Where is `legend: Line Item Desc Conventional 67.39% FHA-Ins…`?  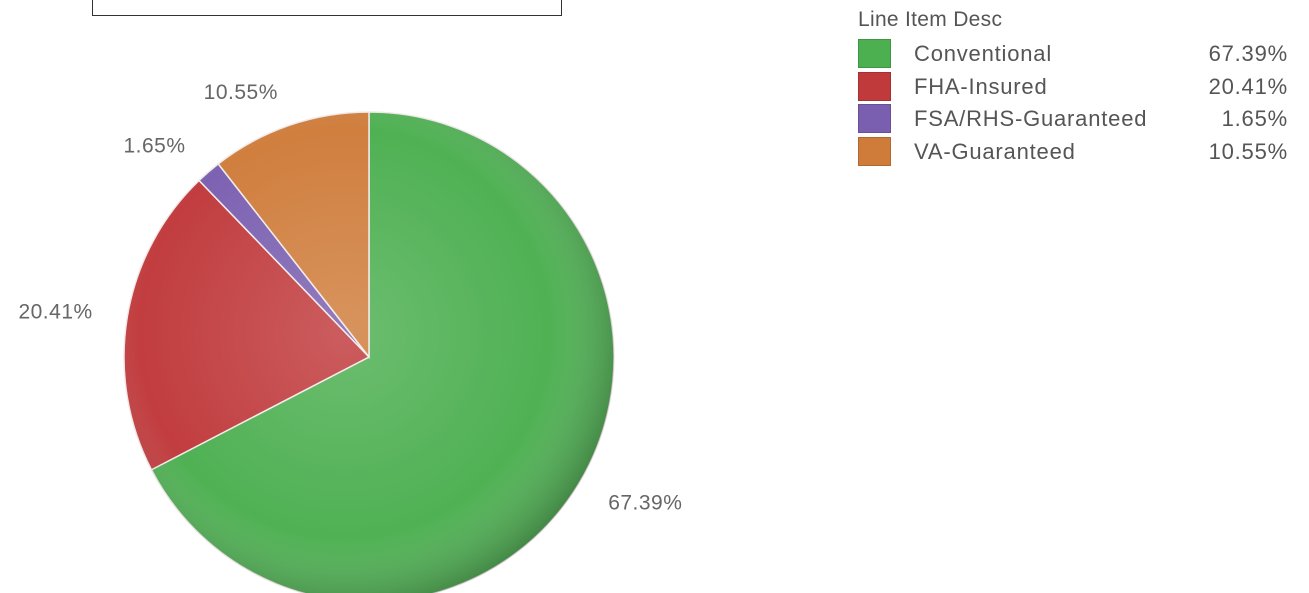
legend: Line Item Desc Conventional 67.39% FHA-Ins… is located at coordinates (1078, 85).